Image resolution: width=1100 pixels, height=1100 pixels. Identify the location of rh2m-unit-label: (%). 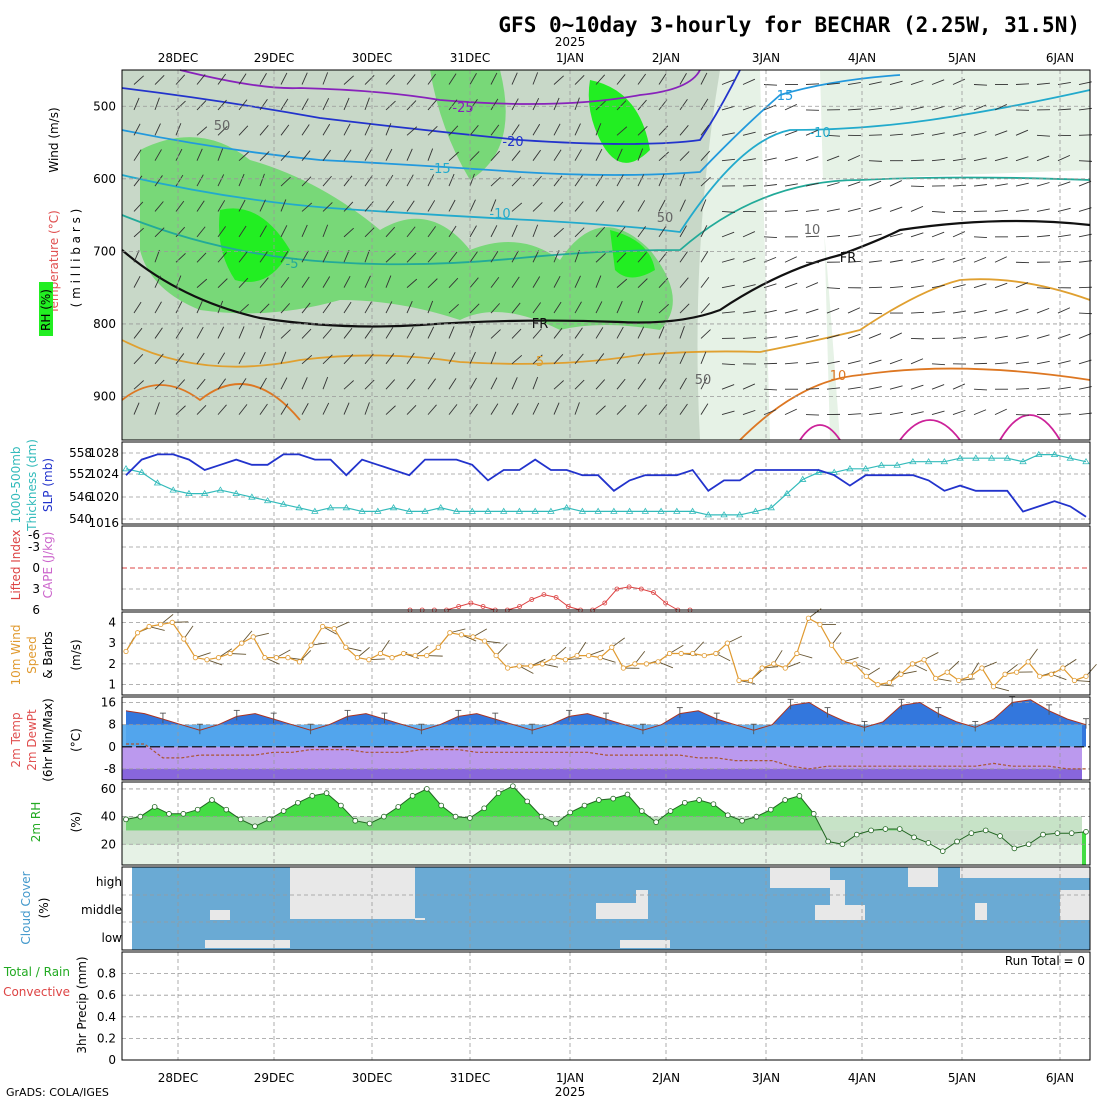
(76, 822).